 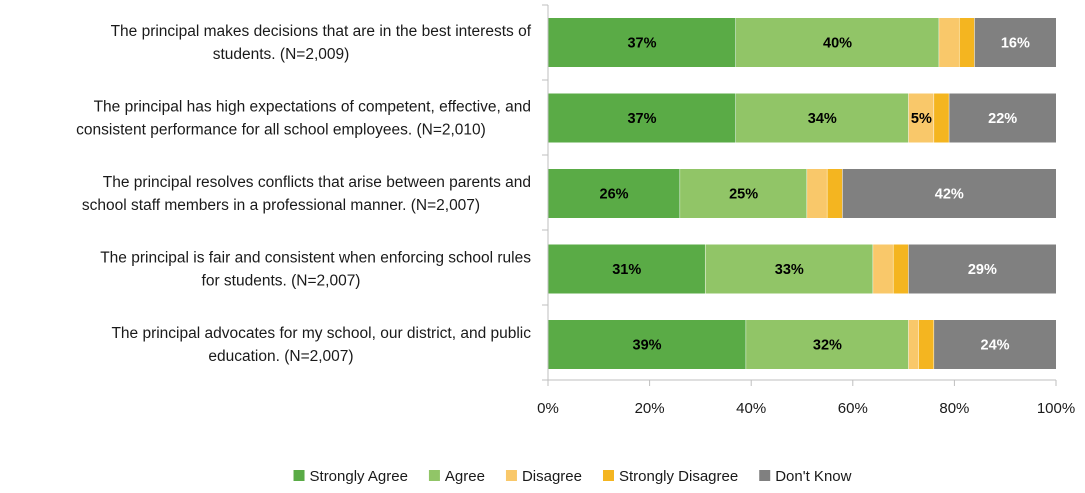 What do you see at coordinates (511, 475) in the screenshot?
I see `legend-swatch-disagree` at bounding box center [511, 475].